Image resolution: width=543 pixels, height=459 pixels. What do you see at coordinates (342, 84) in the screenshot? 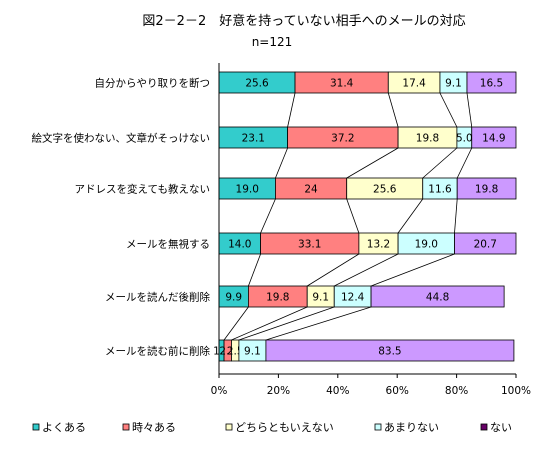
I see `data-label: 31.4` at bounding box center [342, 84].